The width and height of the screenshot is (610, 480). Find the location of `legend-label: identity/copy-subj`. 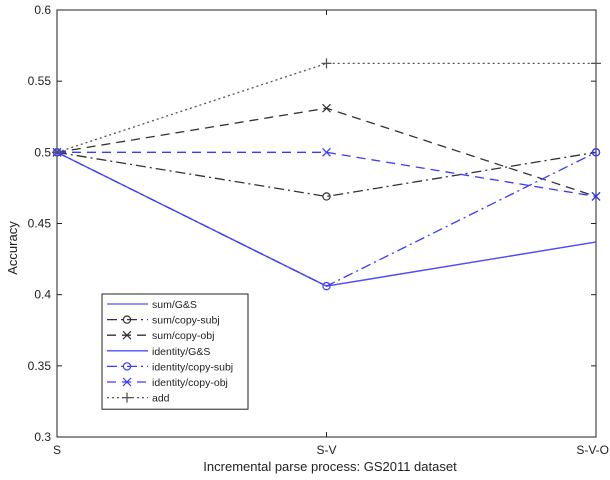

legend-label: identity/copy-subj is located at coordinates (192, 367).